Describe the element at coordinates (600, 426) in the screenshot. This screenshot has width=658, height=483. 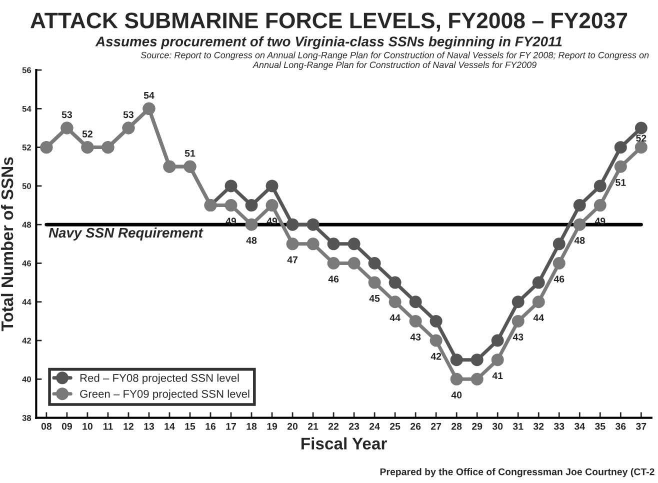
I see `x-tick-label: 35` at that location.